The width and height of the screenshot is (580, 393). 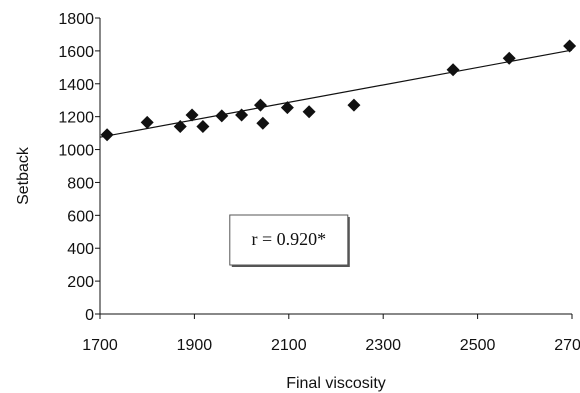 What do you see at coordinates (100, 345) in the screenshot?
I see `x-tick-label: 1700` at bounding box center [100, 345].